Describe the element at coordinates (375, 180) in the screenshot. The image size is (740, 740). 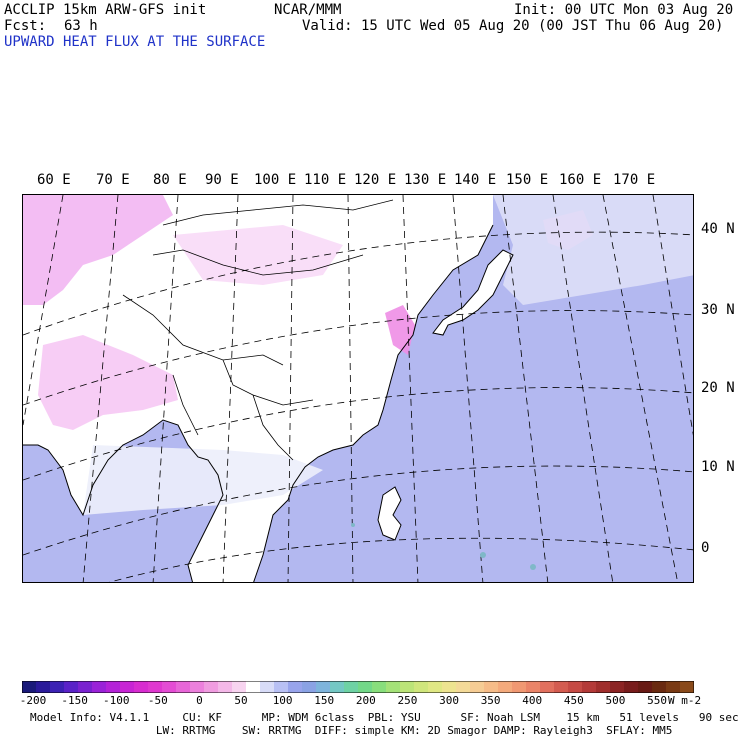
I see `lon-label: 120 E` at that location.